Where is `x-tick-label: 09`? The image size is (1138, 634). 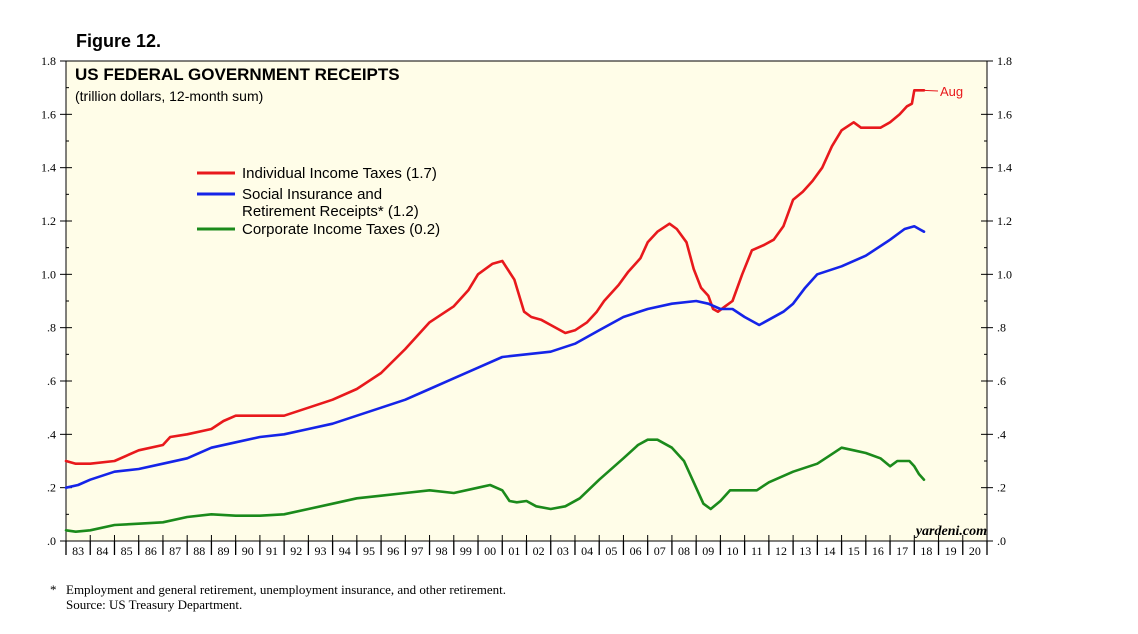 x-tick-label: 09 is located at coordinates (708, 551).